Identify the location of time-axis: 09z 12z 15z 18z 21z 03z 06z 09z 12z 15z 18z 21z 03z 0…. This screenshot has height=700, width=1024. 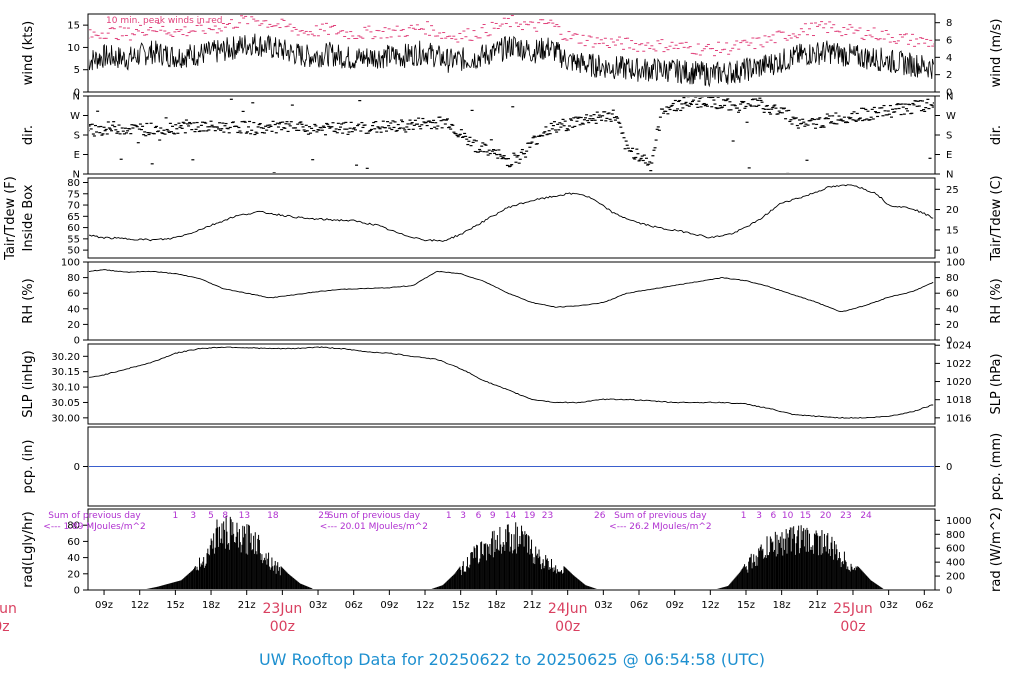
(466, 612).